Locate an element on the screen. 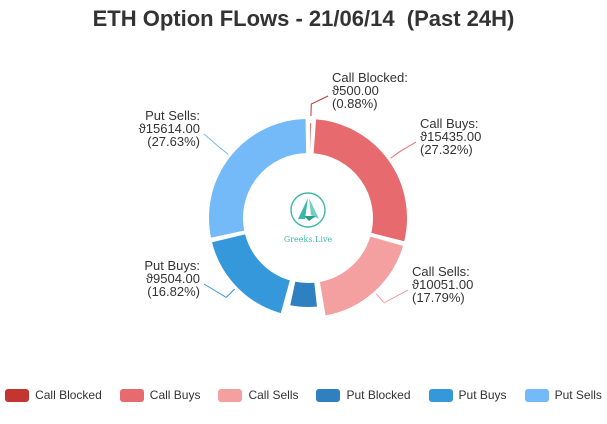 The height and width of the screenshot is (424, 607). leader-line-call-blocked is located at coordinates (319, 106).